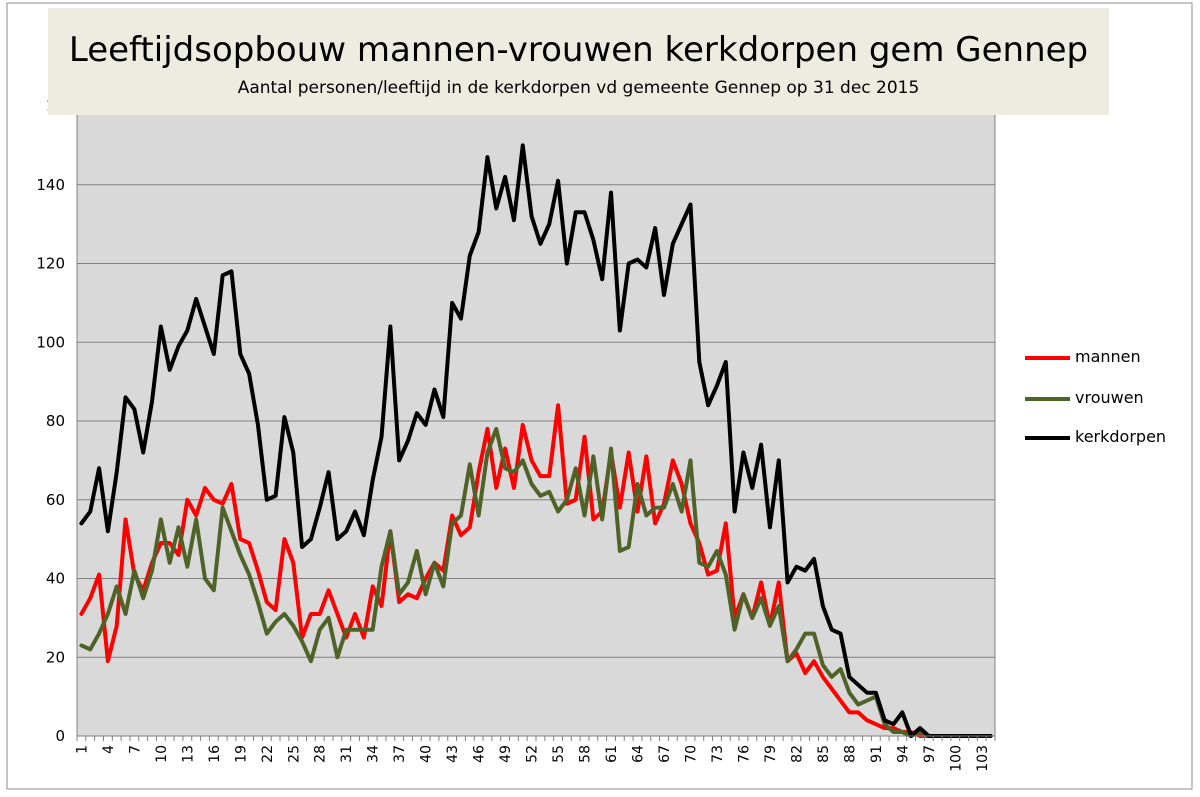 Image resolution: width=1200 pixels, height=797 pixels. What do you see at coordinates (639, 754) in the screenshot?
I see `x-tick-label: 64` at bounding box center [639, 754].